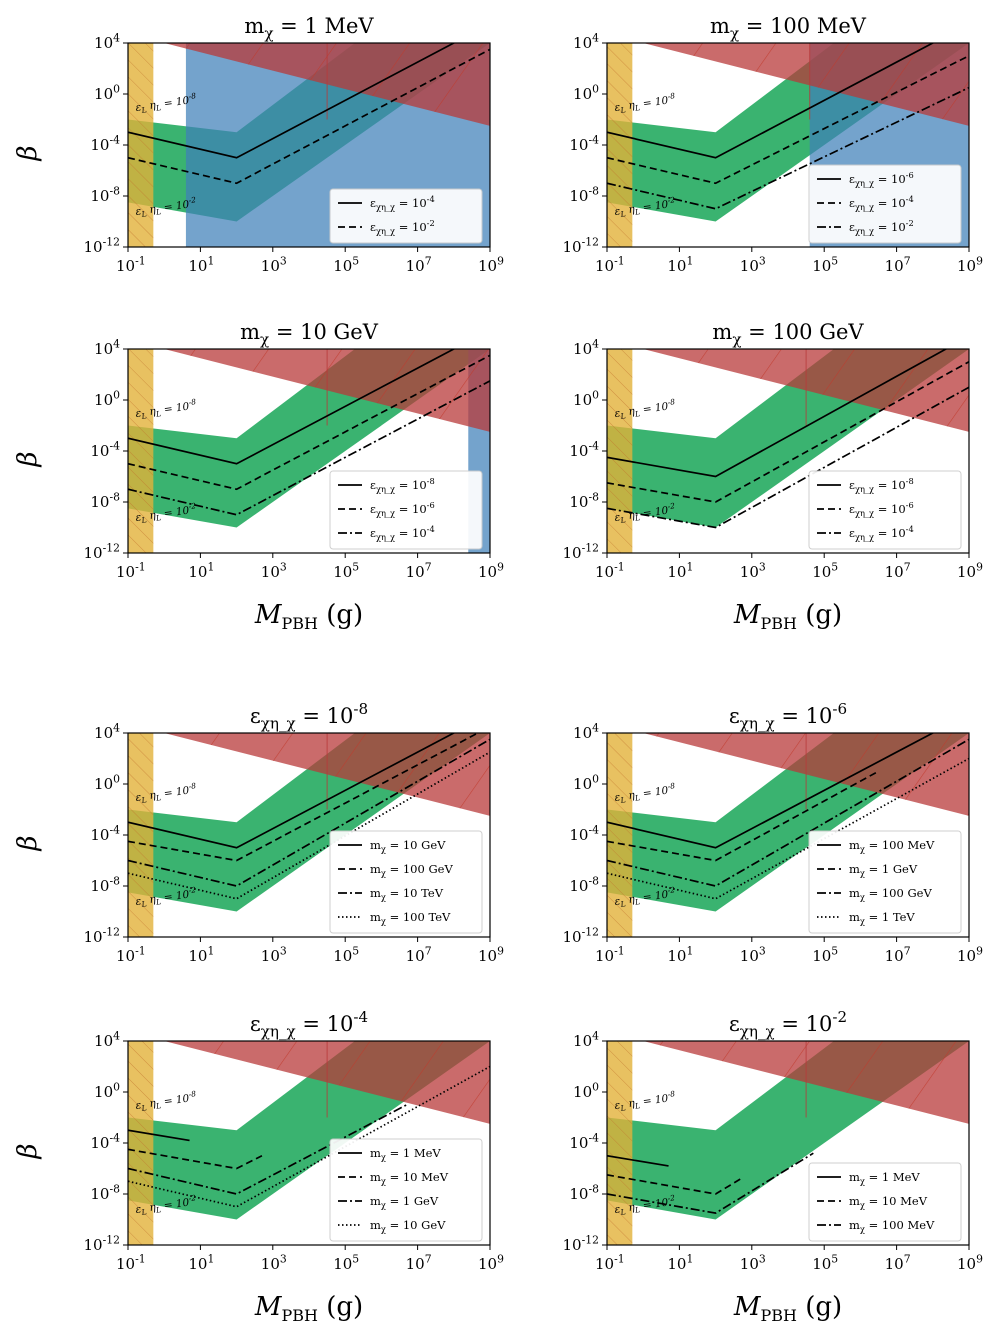 This screenshot has height=1329, width=992. Describe the element at coordinates (788, 334) in the screenshot. I see `panel-title: mχ​ = 100 GeV` at that location.